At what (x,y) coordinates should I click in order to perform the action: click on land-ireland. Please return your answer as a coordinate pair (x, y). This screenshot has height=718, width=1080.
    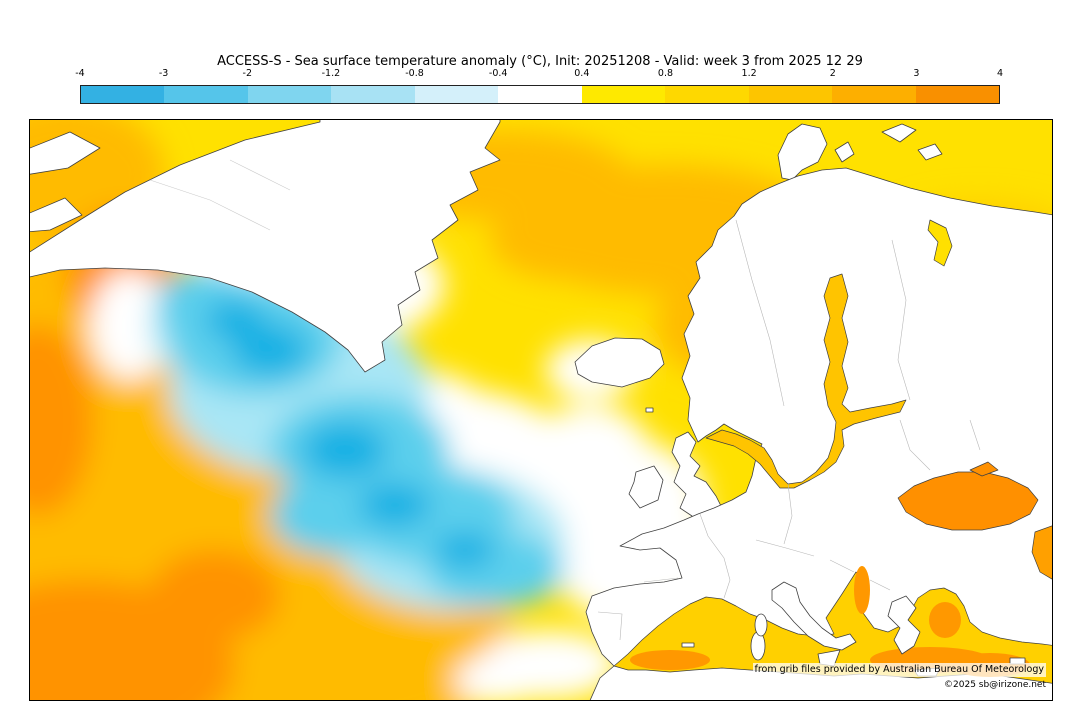
    Looking at the image, I should click on (646, 487).